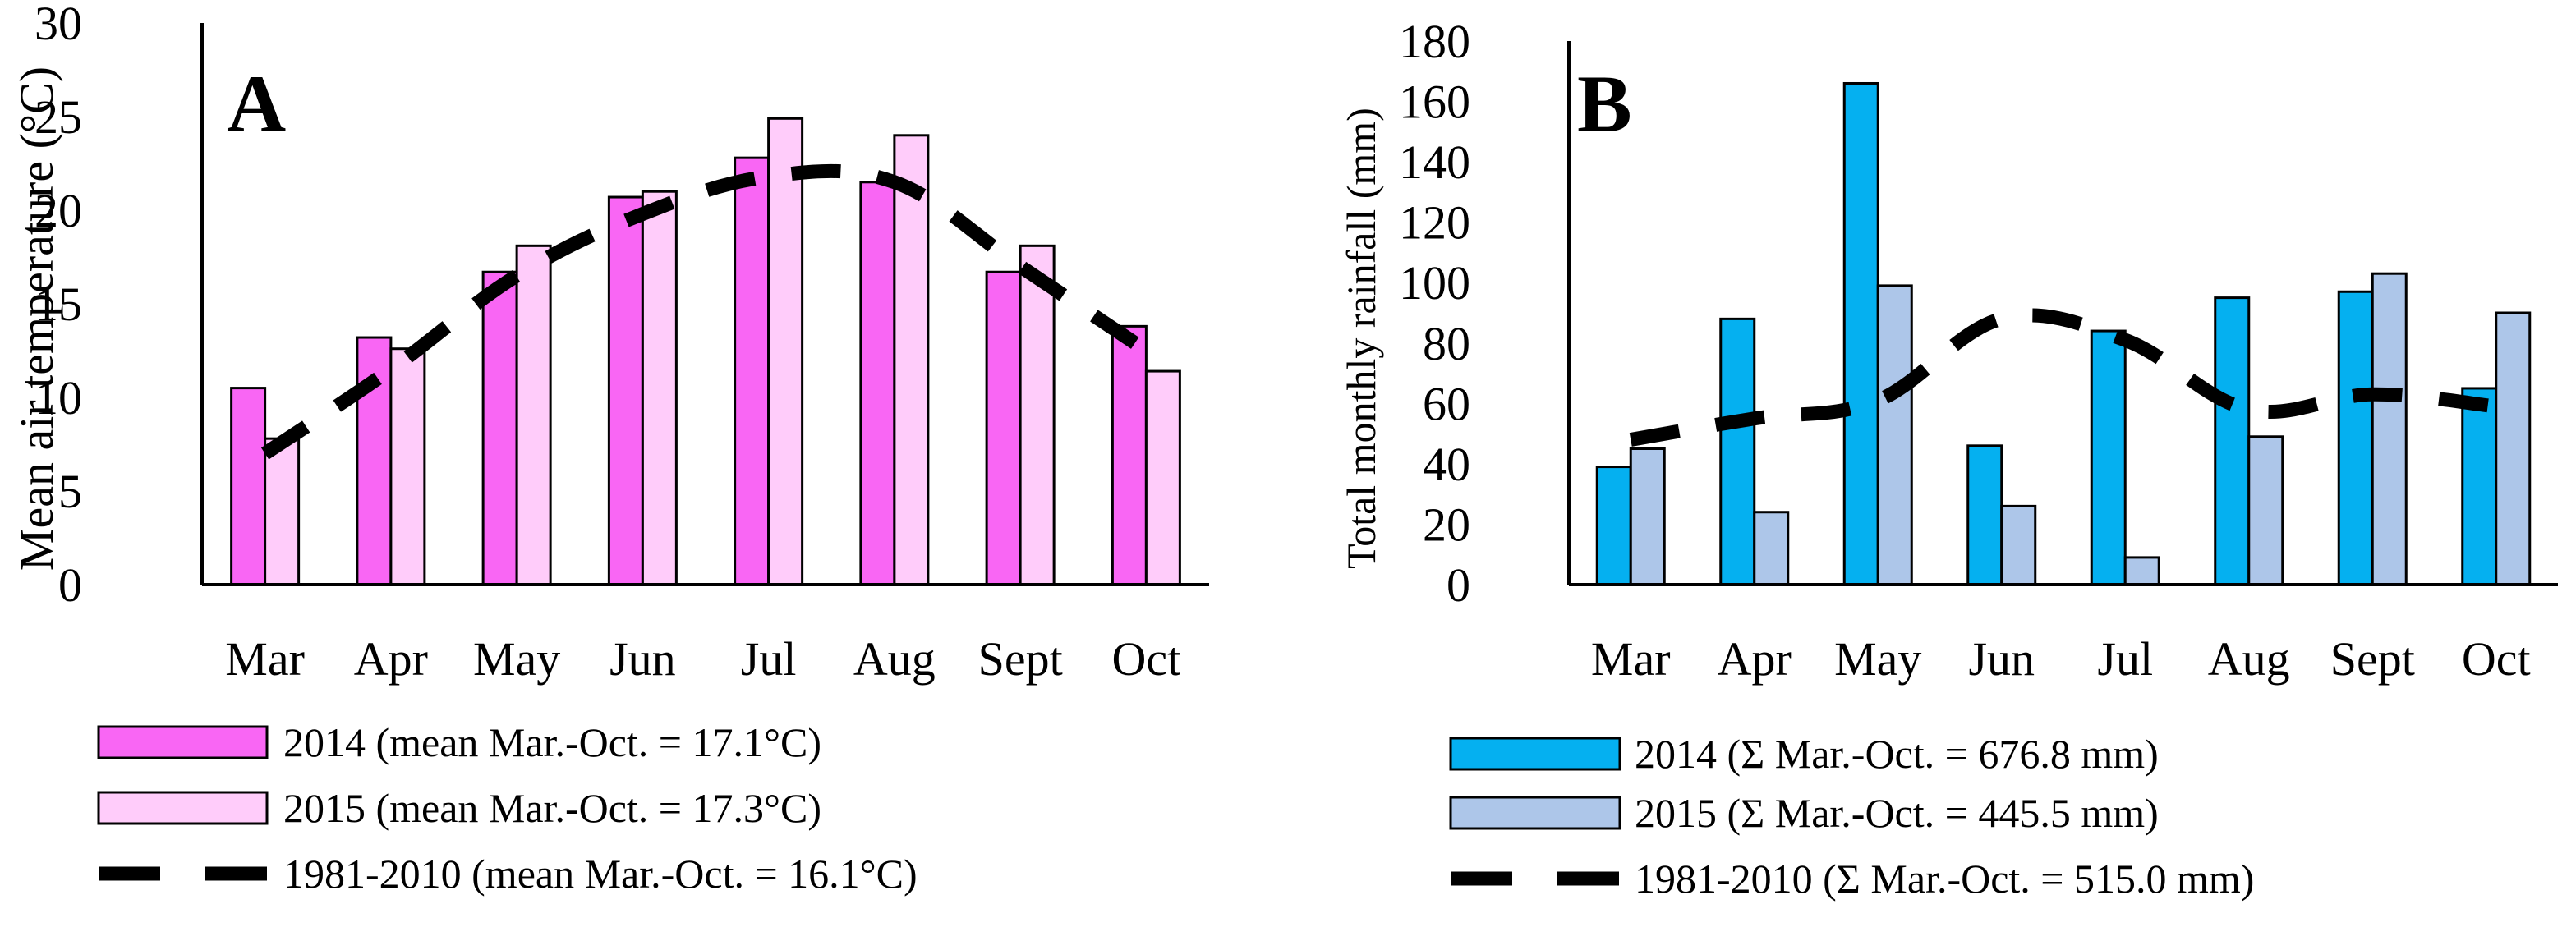 The width and height of the screenshot is (2576, 927). I want to click on y-tick-label: 80, so click(1446, 343).